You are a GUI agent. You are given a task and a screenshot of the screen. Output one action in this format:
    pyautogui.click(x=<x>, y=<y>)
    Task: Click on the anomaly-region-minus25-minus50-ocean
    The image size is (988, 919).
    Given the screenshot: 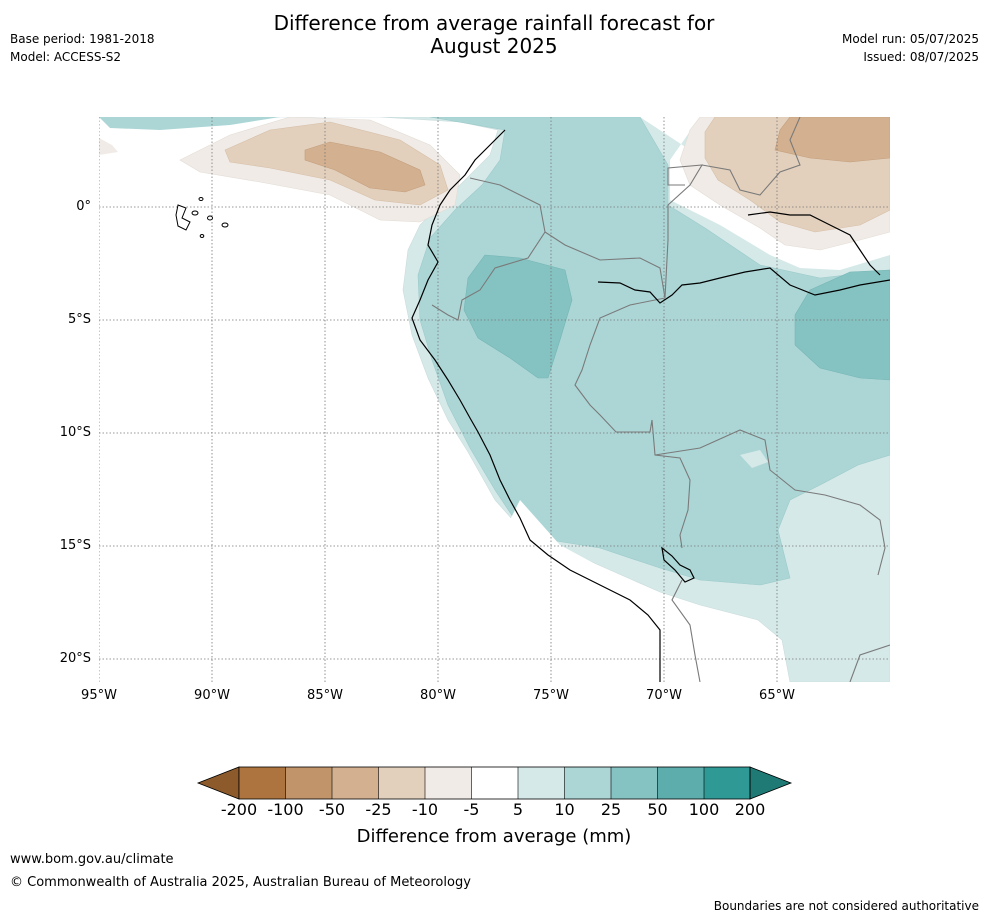 What is the action you would take?
    pyautogui.click(x=365, y=167)
    